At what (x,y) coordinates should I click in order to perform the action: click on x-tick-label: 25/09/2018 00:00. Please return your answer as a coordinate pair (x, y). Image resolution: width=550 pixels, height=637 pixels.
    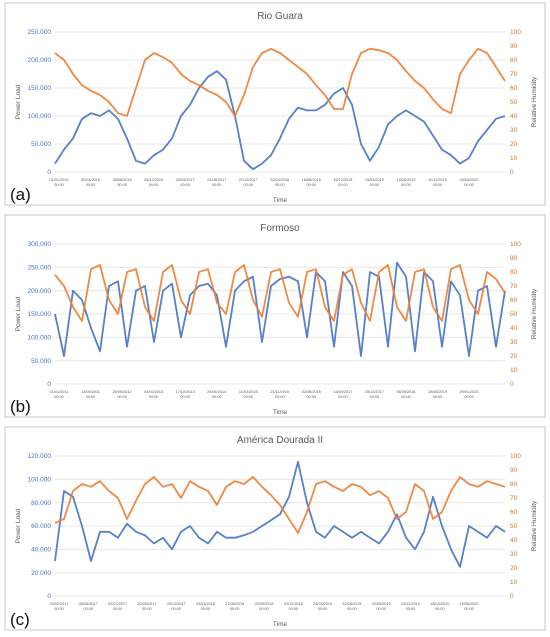
    Looking at the image, I should click on (263, 606).